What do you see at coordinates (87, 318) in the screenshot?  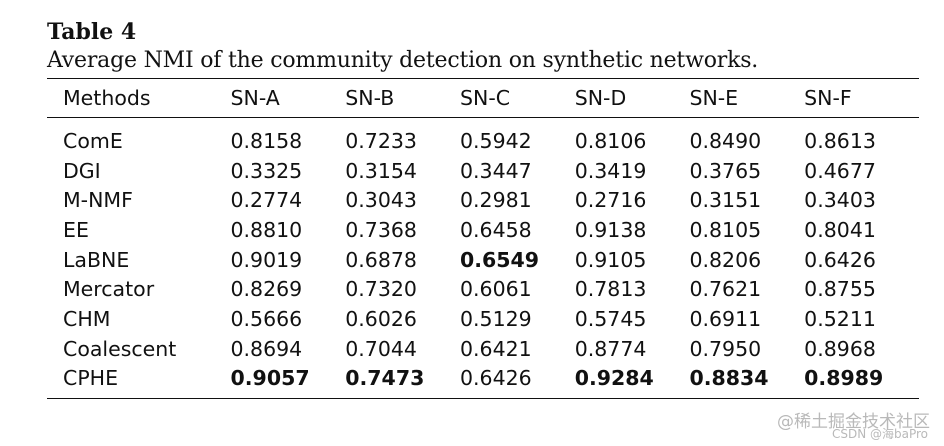 I see `method-name: CHM` at bounding box center [87, 318].